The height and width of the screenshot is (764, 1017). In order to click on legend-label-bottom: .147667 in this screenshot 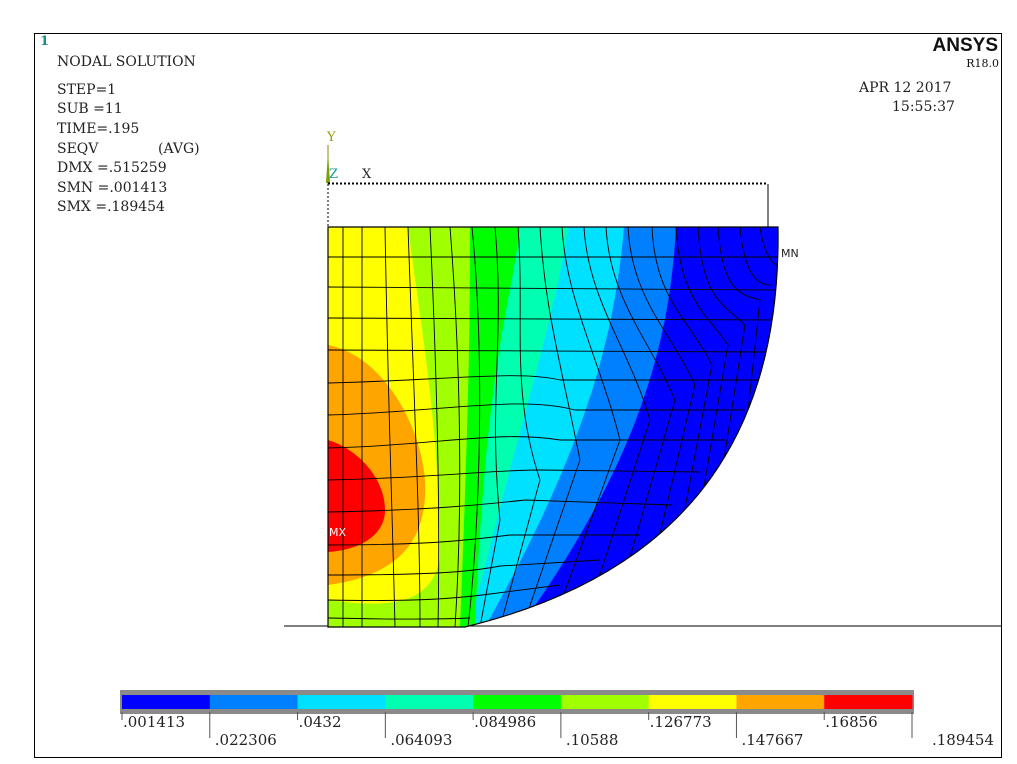, I will do `click(772, 740)`.